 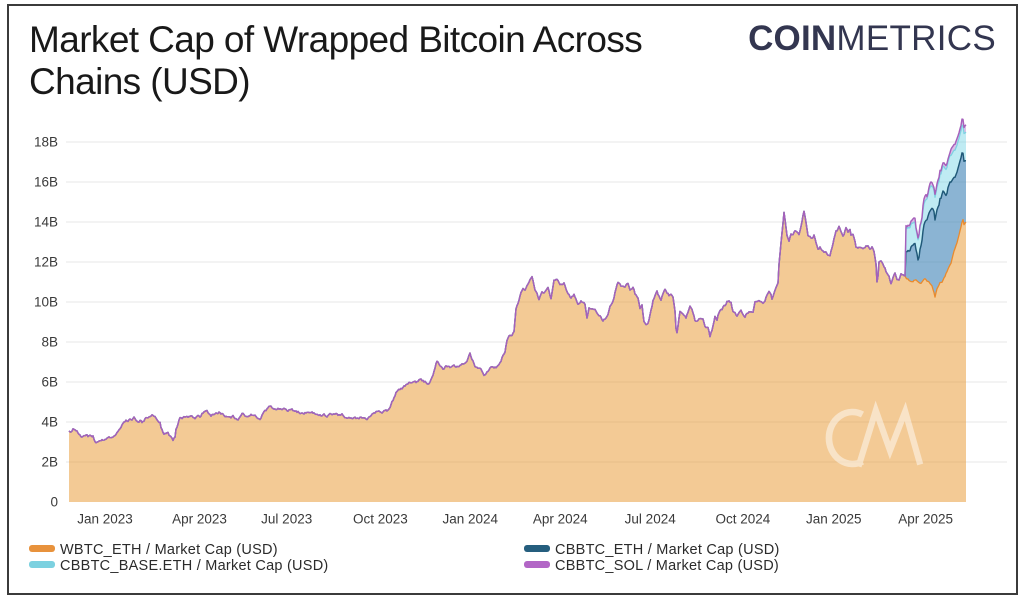 I want to click on svg-text: Oct 2023, so click(x=380, y=519).